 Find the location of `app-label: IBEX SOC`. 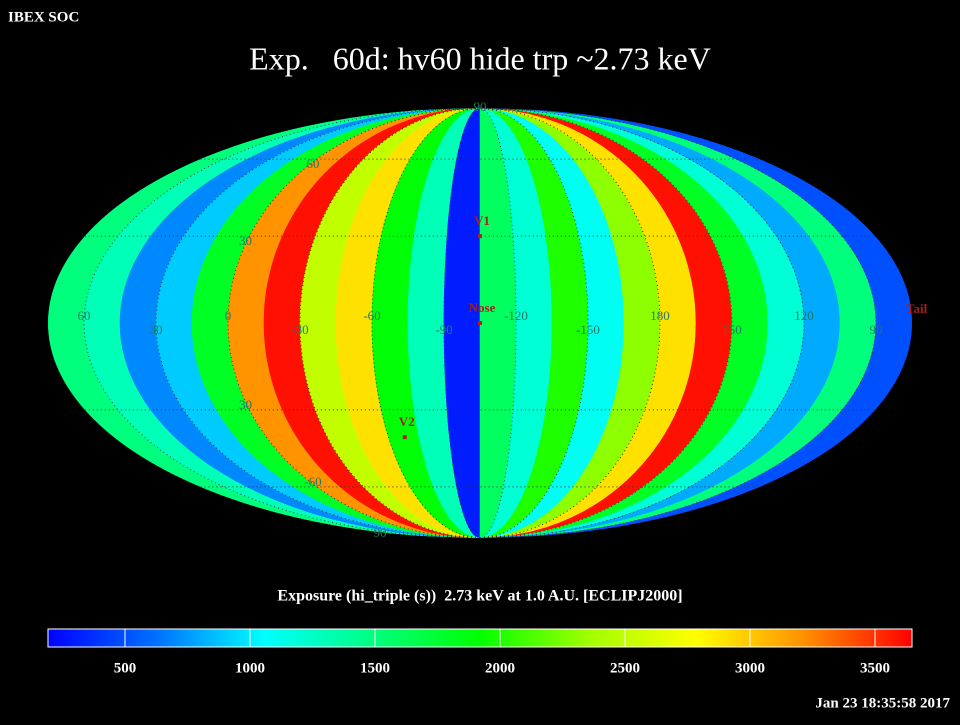

app-label: IBEX SOC is located at coordinates (43, 17).